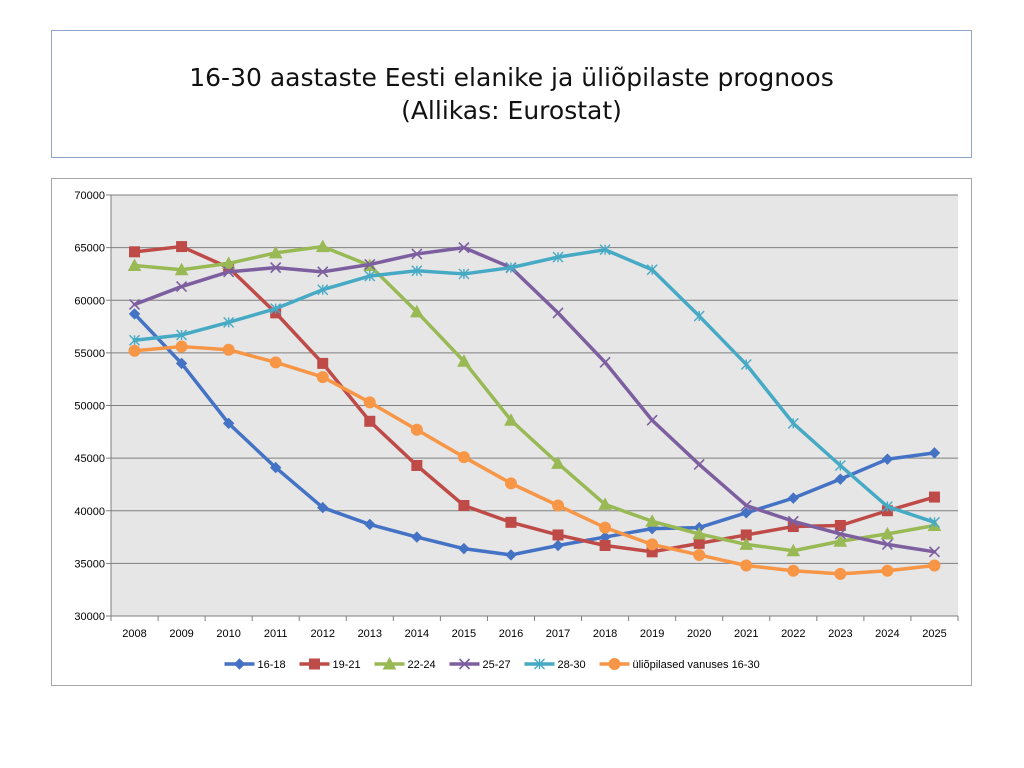 Image resolution: width=1024 pixels, height=768 pixels. What do you see at coordinates (89, 512) in the screenshot?
I see `y-tick-label: 40000` at bounding box center [89, 512].